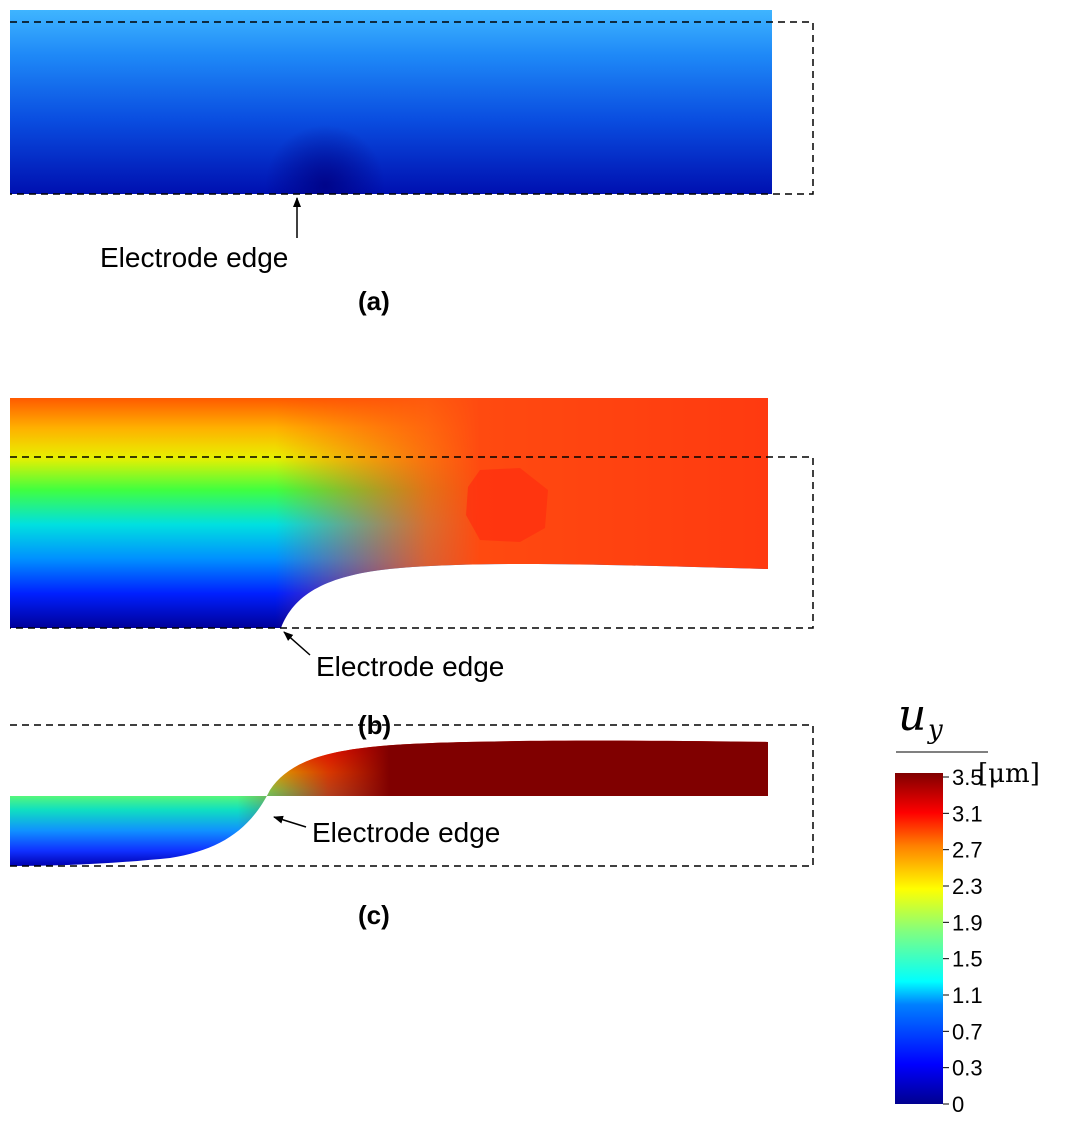 This screenshot has height=1140, width=1086. What do you see at coordinates (297, 643) in the screenshot?
I see `panel-b-electrode-arrow` at bounding box center [297, 643].